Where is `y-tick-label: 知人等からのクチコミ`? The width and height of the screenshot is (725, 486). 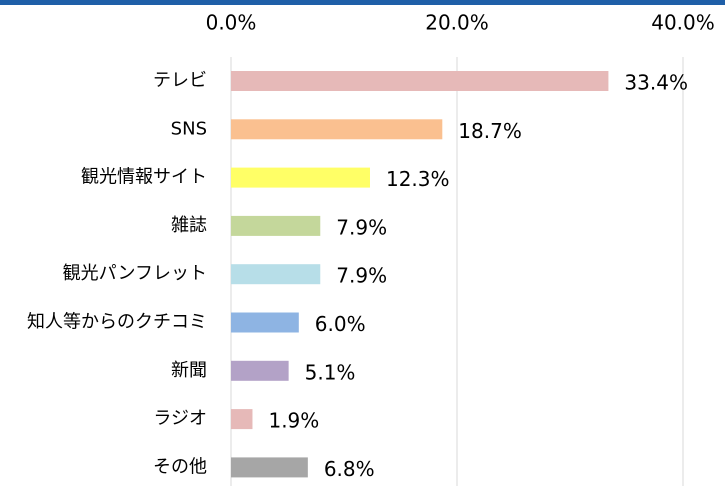 y-tick-label: 知人等からのクチコミ is located at coordinates (117, 322).